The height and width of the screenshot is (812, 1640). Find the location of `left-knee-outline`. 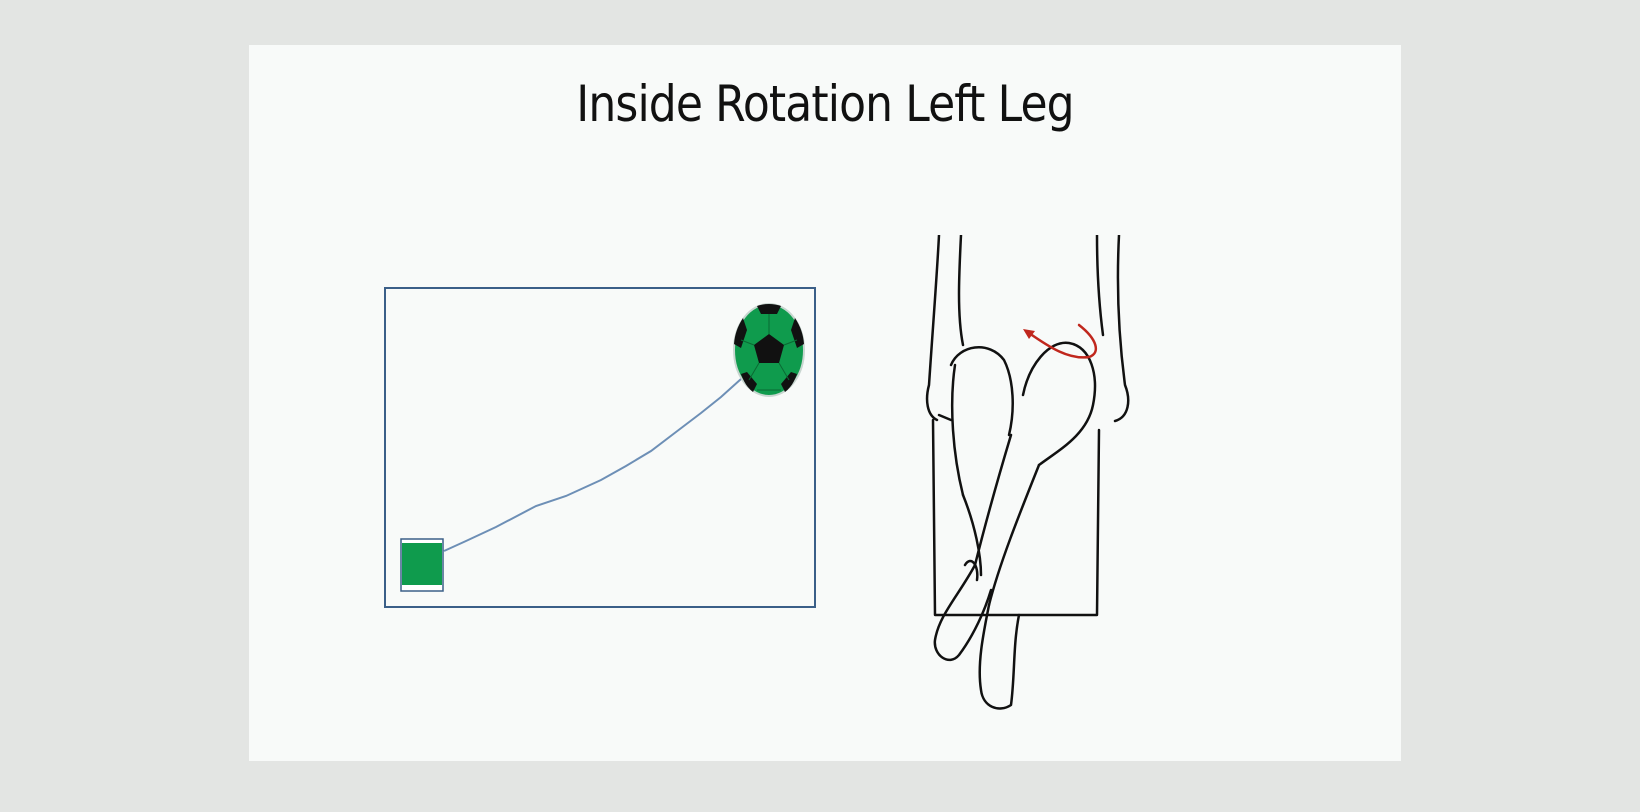

left-knee-outline is located at coordinates (981, 391).